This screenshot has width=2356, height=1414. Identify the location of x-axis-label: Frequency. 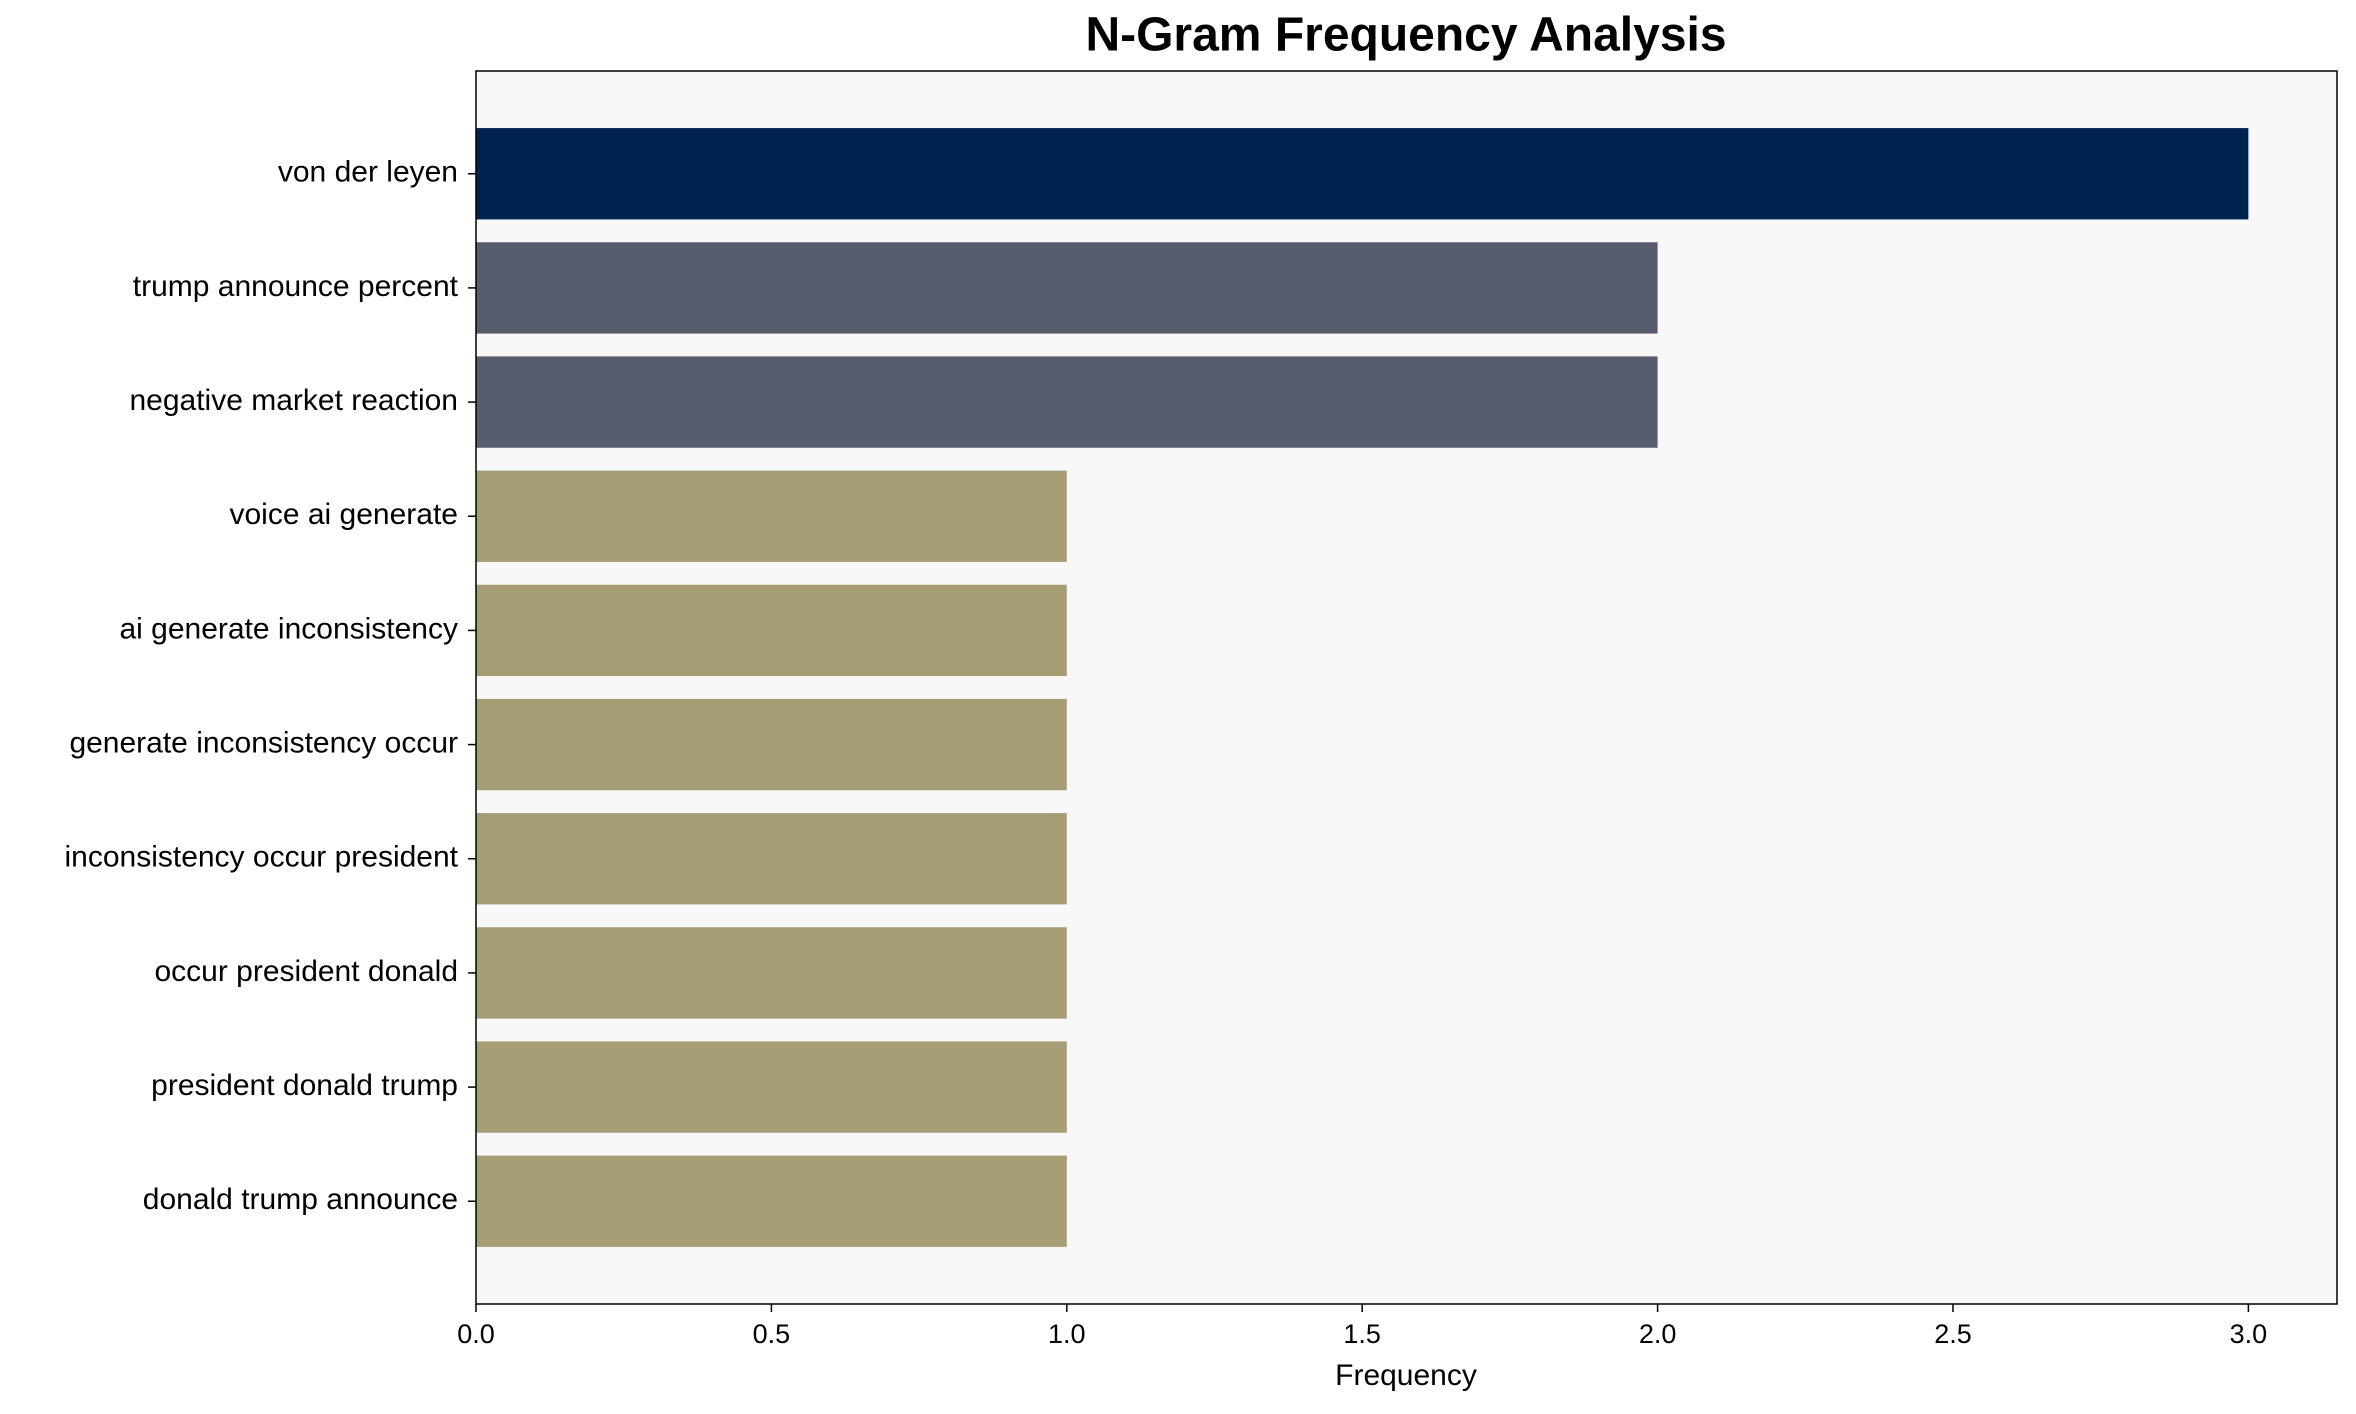
(1406, 1375).